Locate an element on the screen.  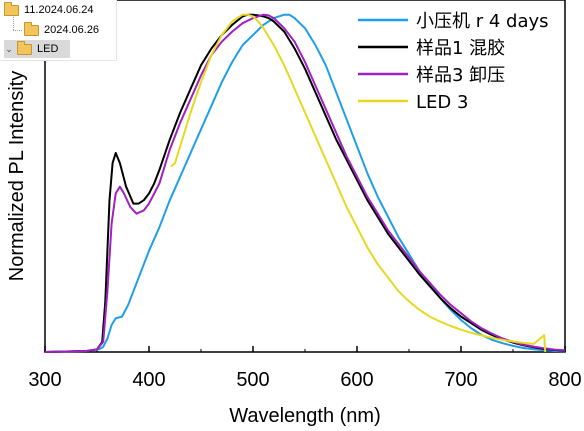
folder-open-icon is located at coordinates (24, 47).